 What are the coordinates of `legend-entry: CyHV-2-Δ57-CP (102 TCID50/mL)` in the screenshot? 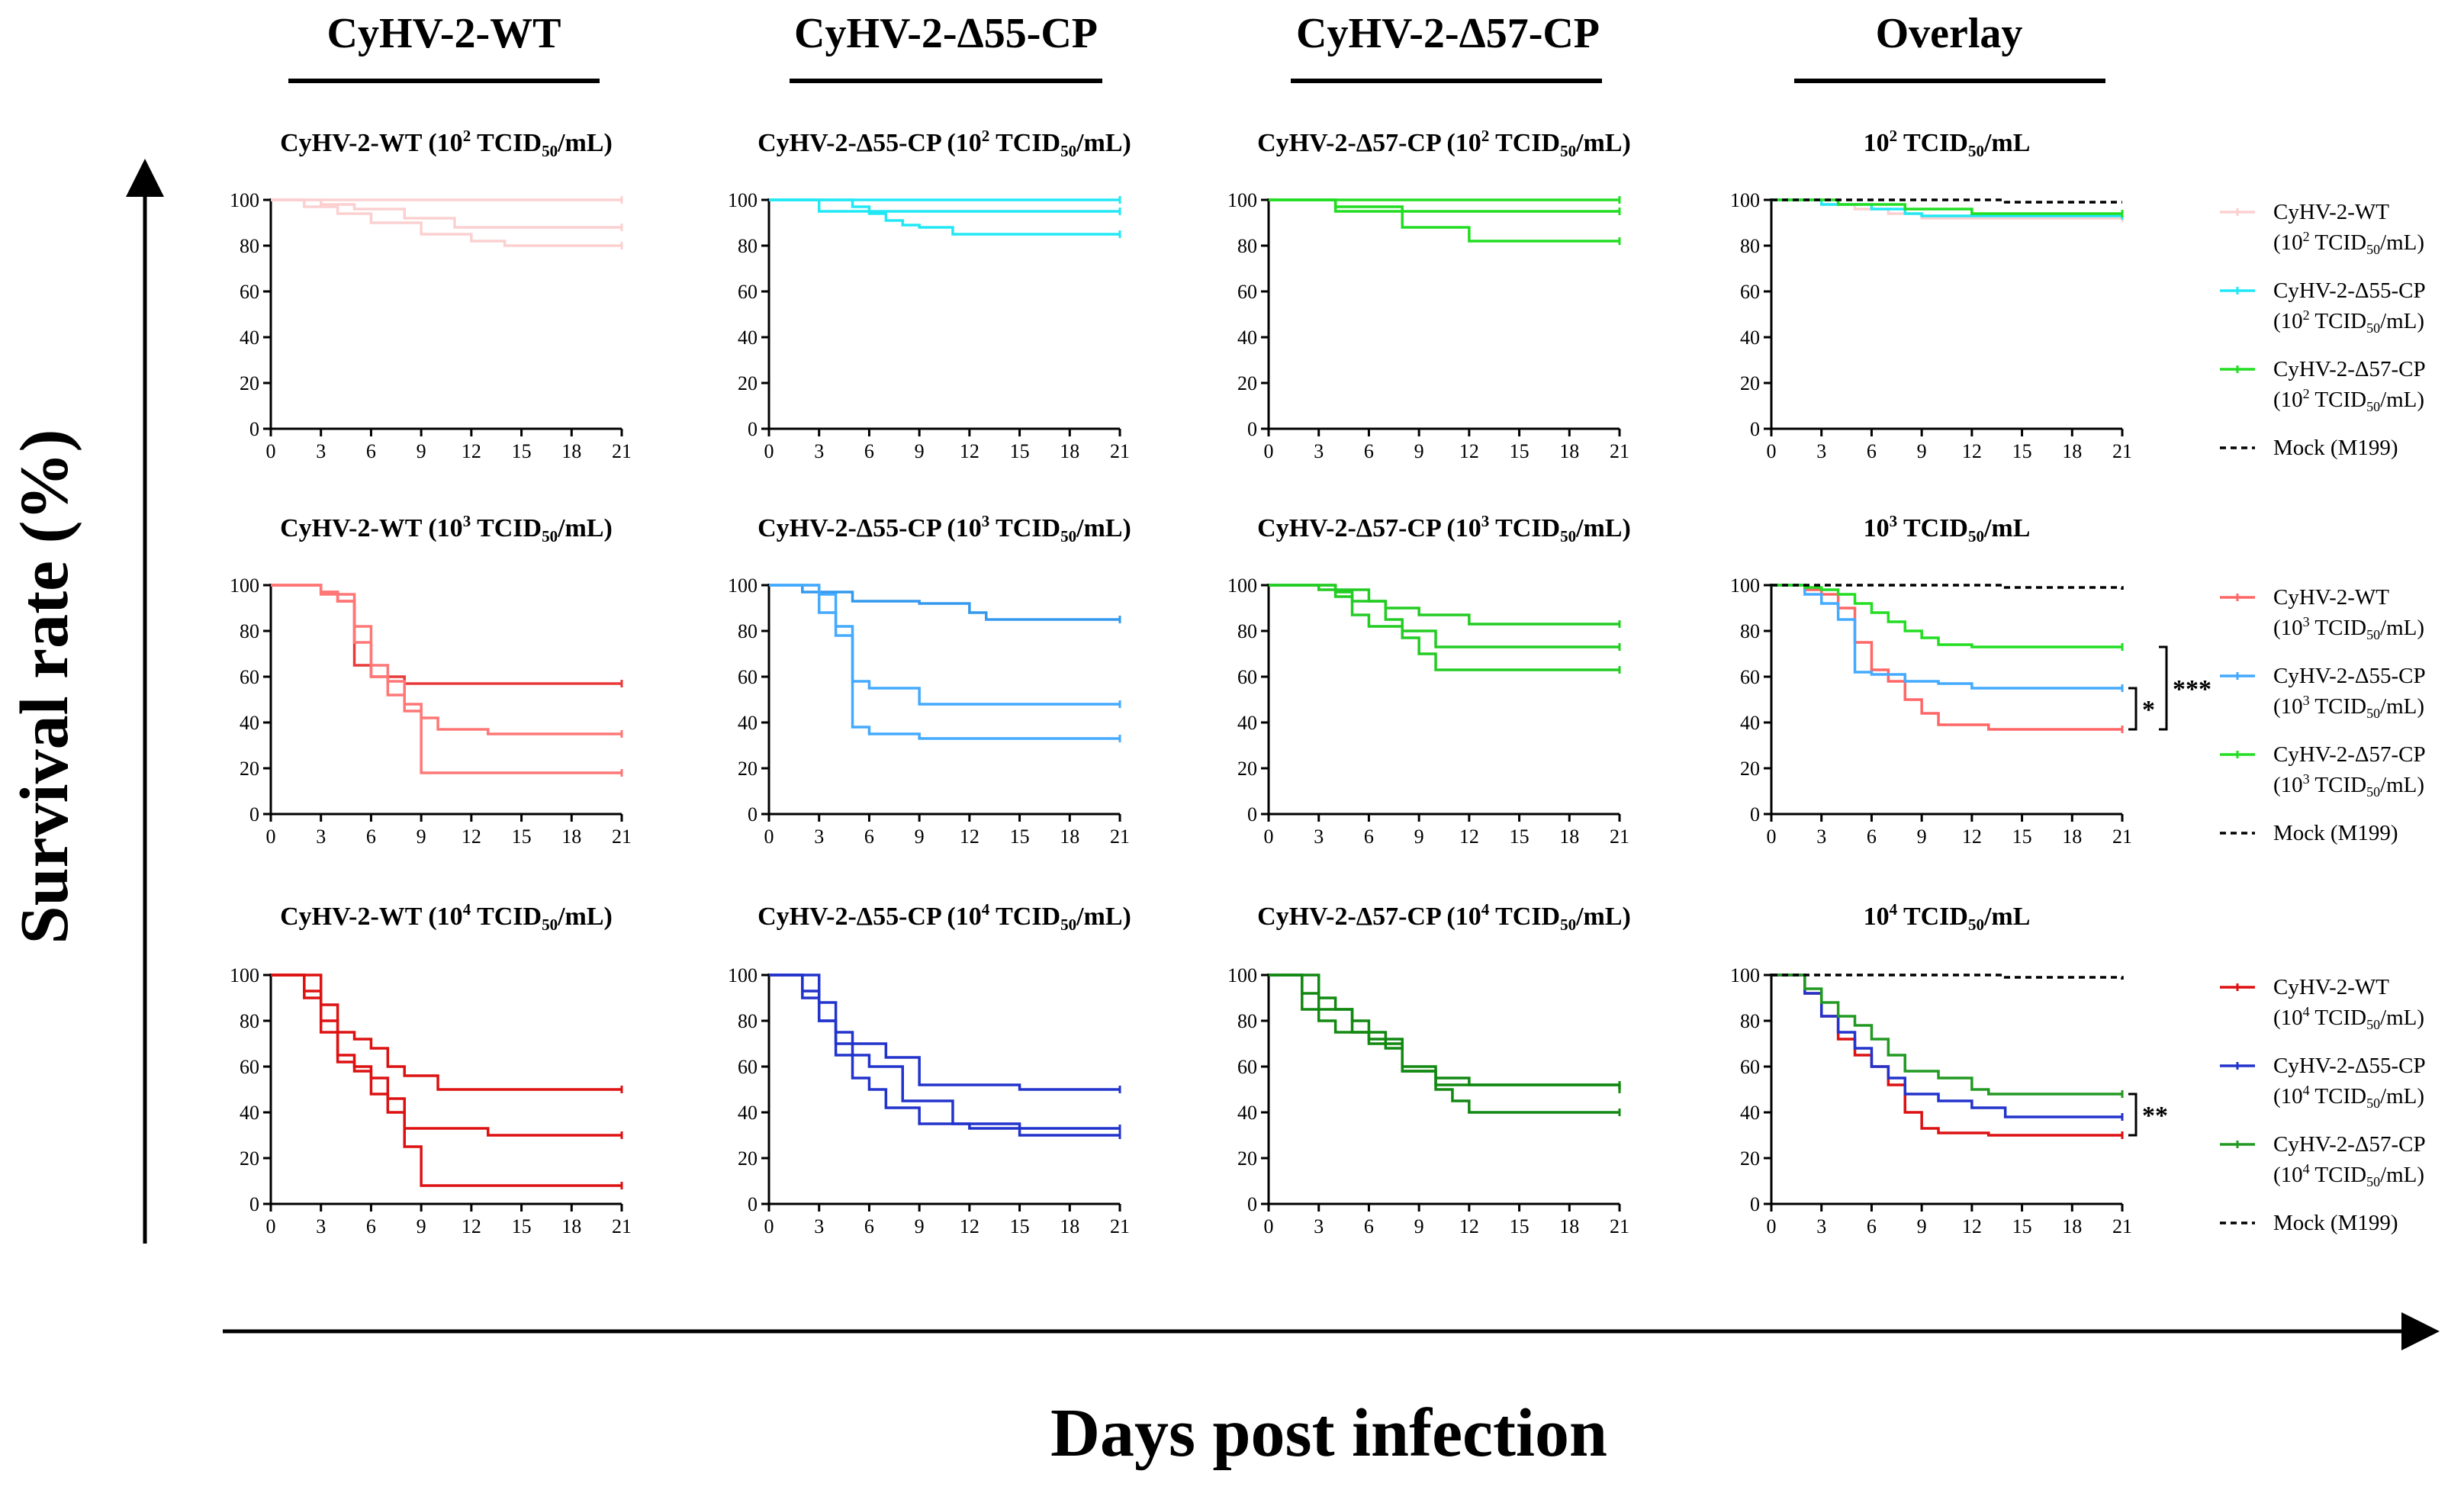 It's located at (2323, 385).